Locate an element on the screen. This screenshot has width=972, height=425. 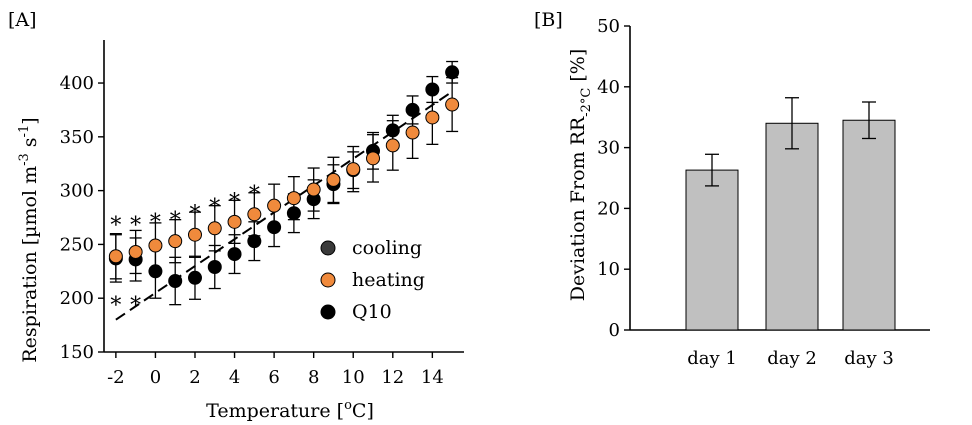
panel-a-x-tick-label: 10 is located at coordinates (353, 377).